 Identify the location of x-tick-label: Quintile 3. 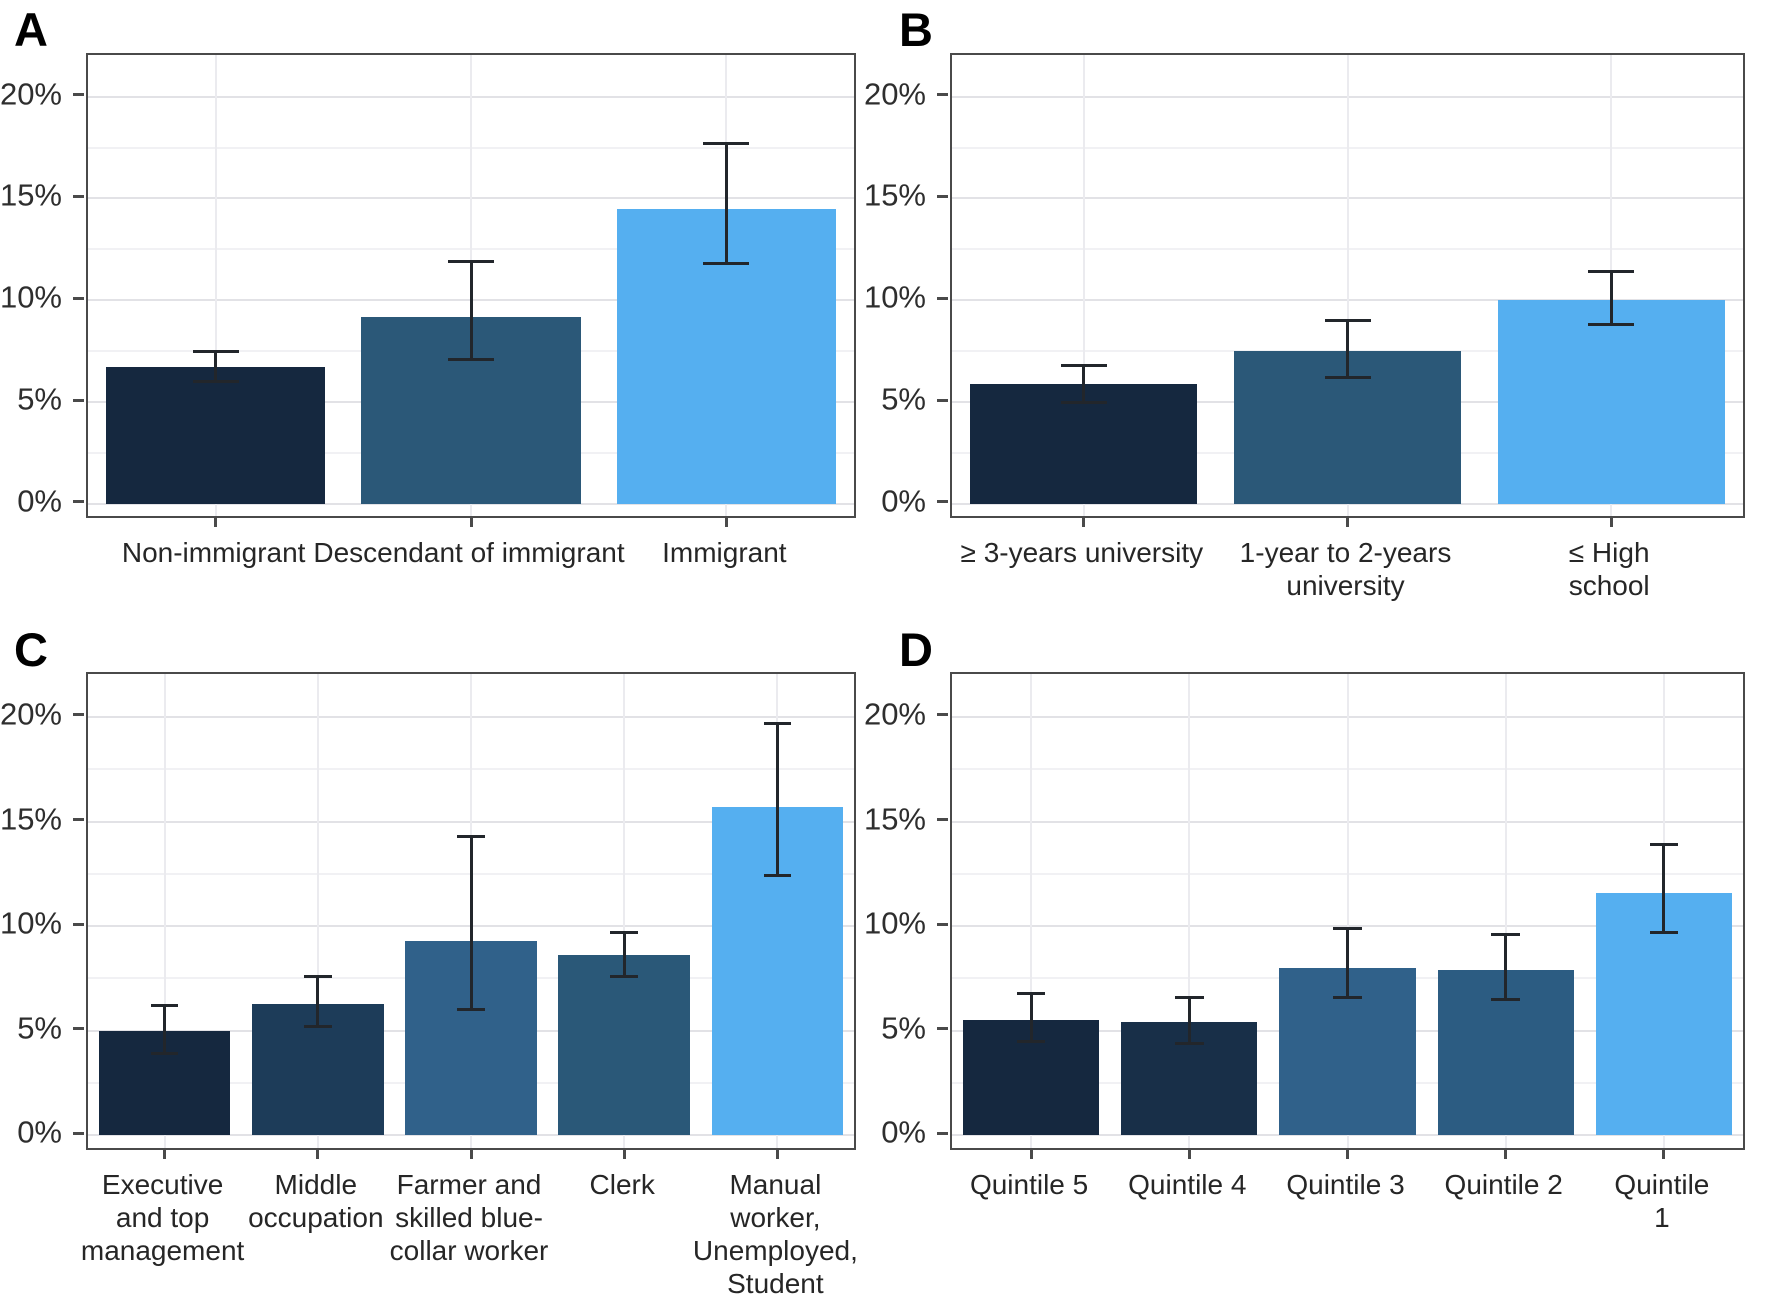
(1345, 1184).